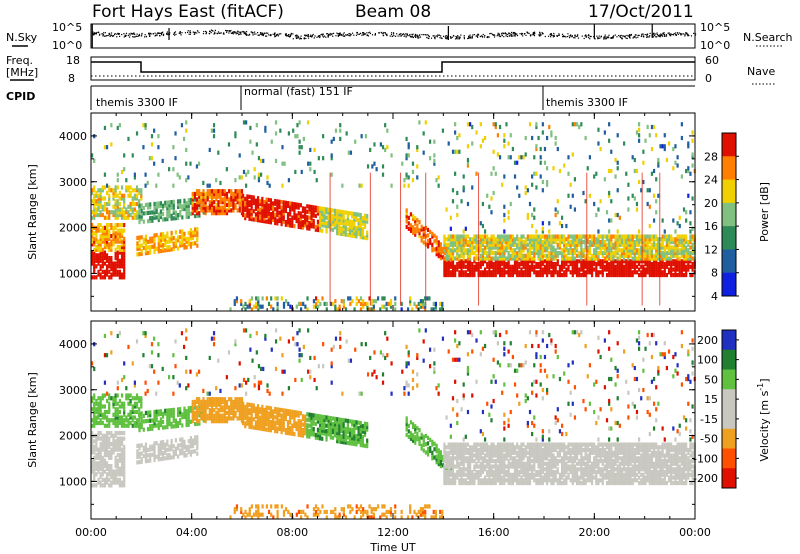 The height and width of the screenshot is (554, 800). What do you see at coordinates (761, 71) in the screenshot?
I see `nave-label: Nave` at bounding box center [761, 71].